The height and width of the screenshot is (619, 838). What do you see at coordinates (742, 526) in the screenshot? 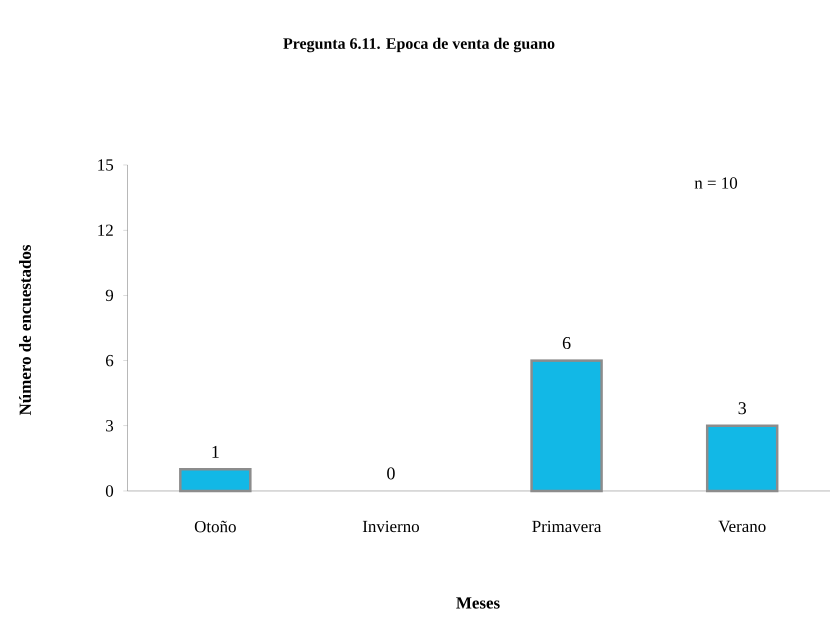
I see `x-tick-label: Verano` at bounding box center [742, 526].